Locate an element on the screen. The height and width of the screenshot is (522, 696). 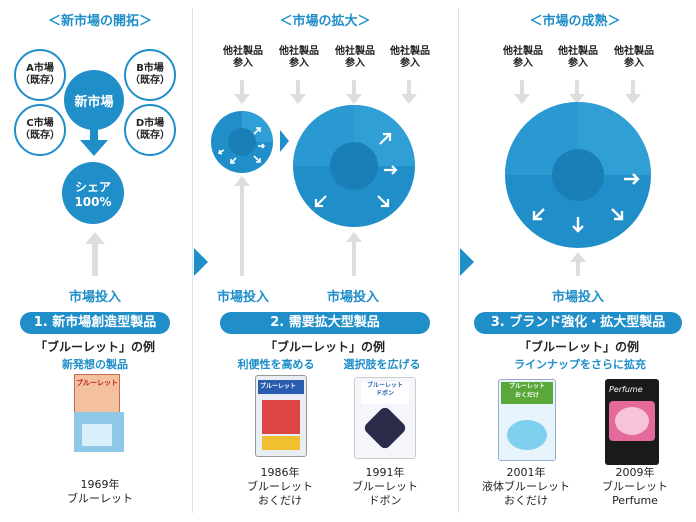
stage1-invest-label: 市場投入 is located at coordinates (94, 297).